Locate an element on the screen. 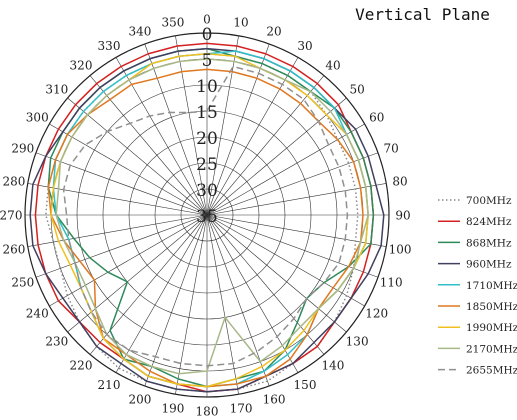 Image resolution: width=517 pixels, height=420 pixels. legend-label-8: 2655MHz is located at coordinates (491, 371).